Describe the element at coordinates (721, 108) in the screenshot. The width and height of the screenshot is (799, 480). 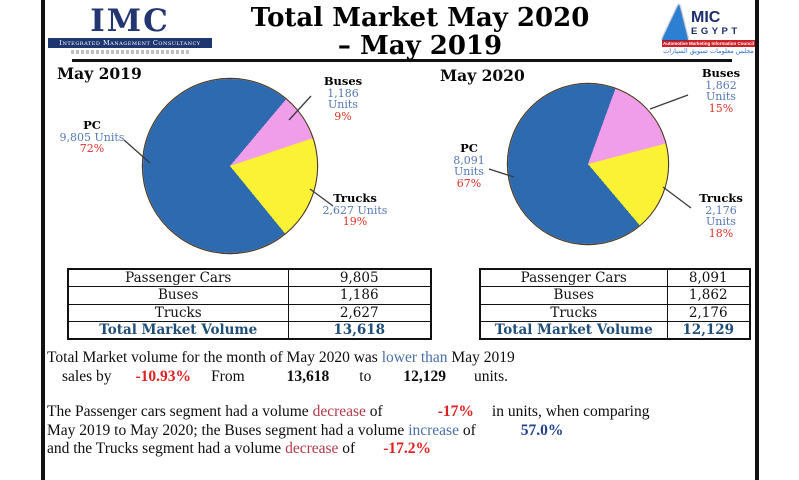
I see `slice-percent: 15%` at that location.